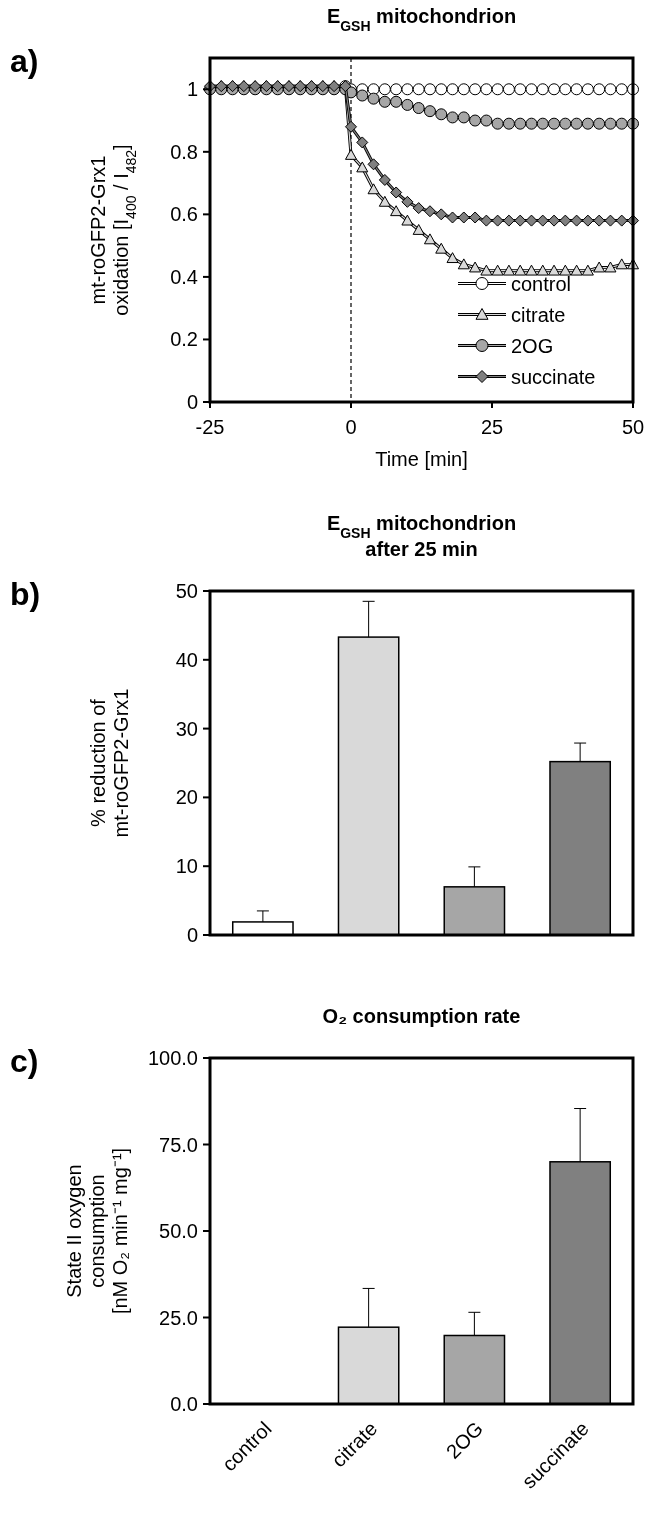 This screenshot has height=1532, width=657. I want to click on y-axis-title: % reduction of mt-roGFP2-Grx1, so click(109, 763).